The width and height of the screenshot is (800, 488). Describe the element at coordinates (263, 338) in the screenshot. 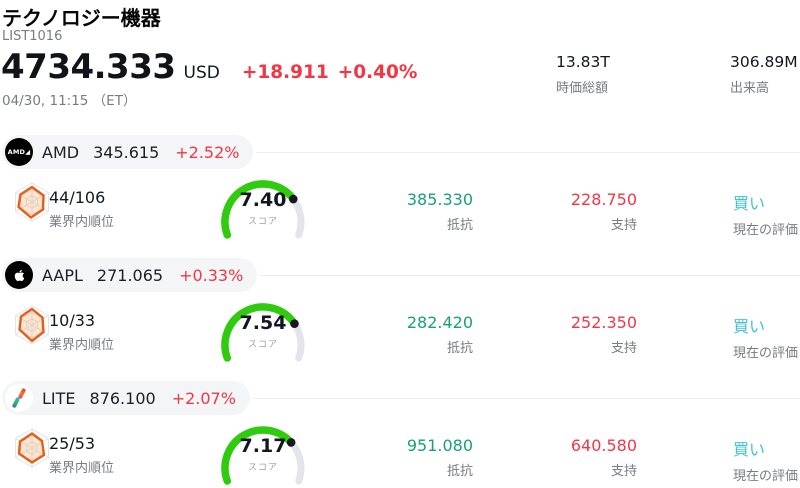

I see `score-gauge: 7.54 スコア` at that location.